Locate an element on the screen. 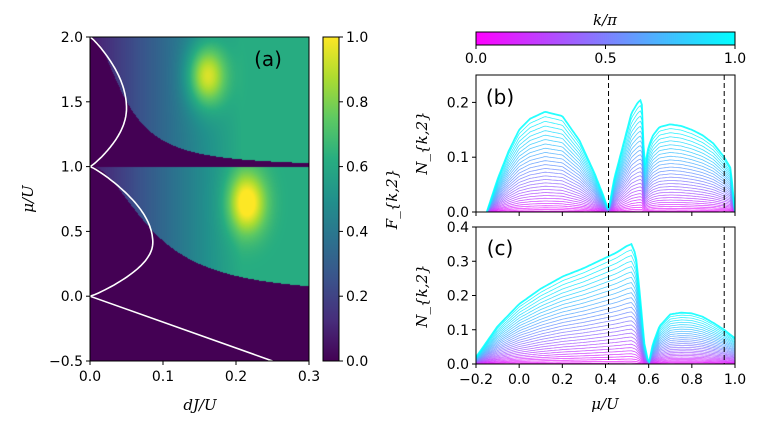 The width and height of the screenshot is (773, 430). series-line-k22 is located at coordinates (605, 323).